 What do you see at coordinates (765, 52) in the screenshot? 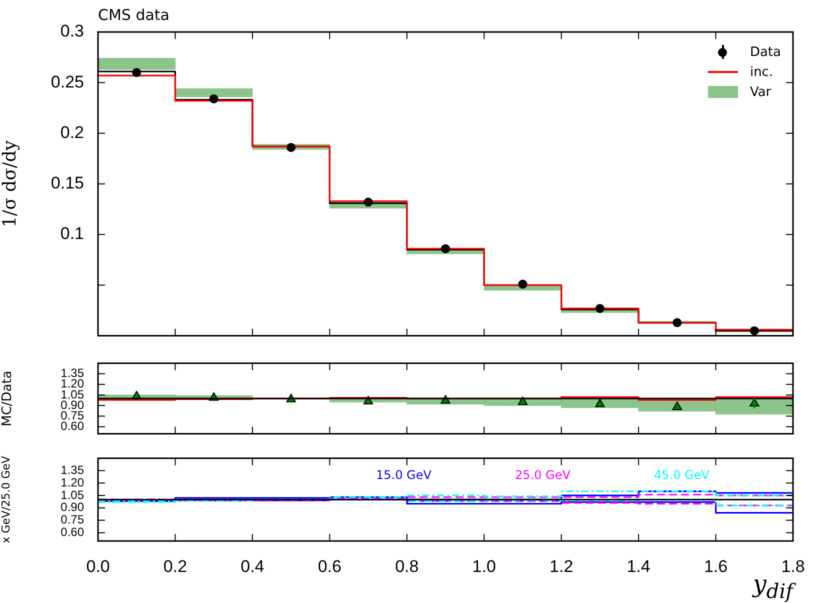
I see `legend-label: Data` at bounding box center [765, 52].